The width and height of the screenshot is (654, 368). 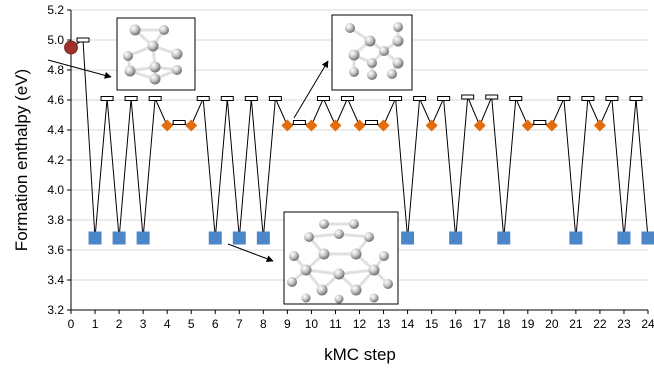 I want to click on x-tick-labels: 0 1 2 3 4 5 6 7 8 9 10 11 12 13 14 15 16 17 18 19 20 21 22 23 24, so click(x=361, y=324).